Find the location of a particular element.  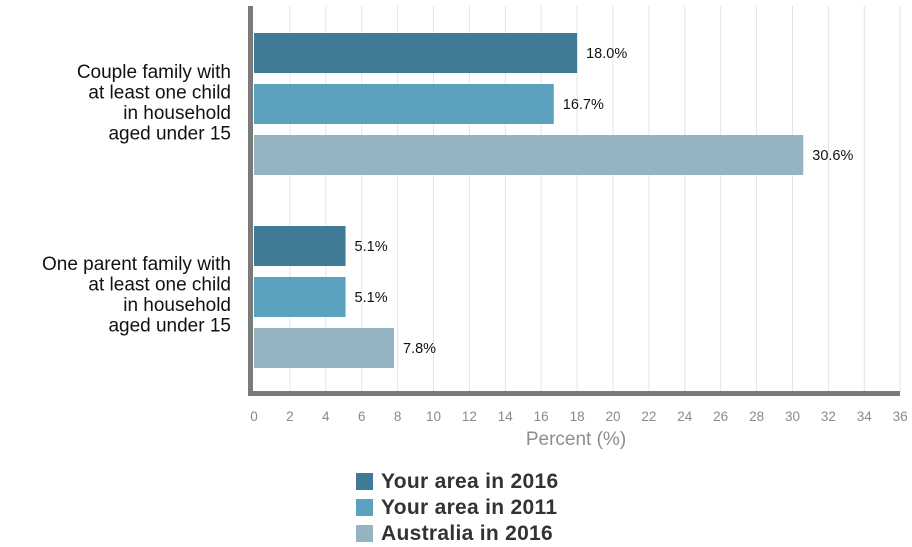

x-tick-labels: 0 2 4 6 8 10 12 14 16 18 20 22 24 26 28 30 32 34 36 is located at coordinates (578, 416).